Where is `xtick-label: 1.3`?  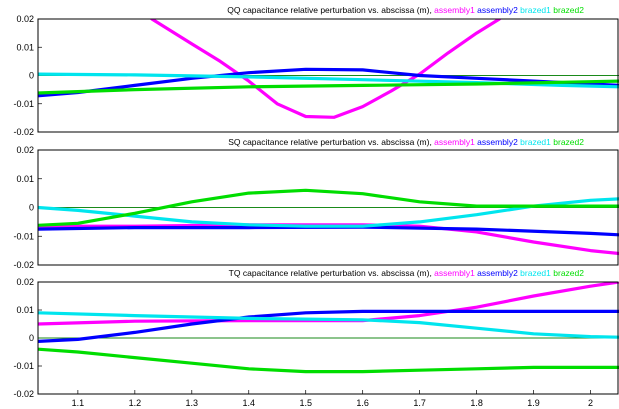
xtick-label: 1.3 is located at coordinates (192, 403).